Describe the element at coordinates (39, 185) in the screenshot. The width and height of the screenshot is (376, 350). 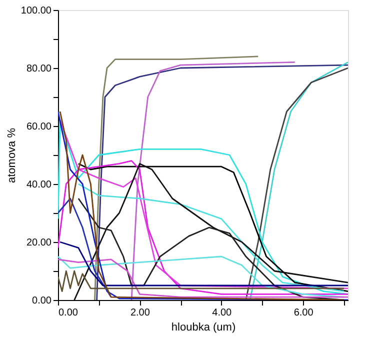
I see `y-tick-label: 40.00` at that location.